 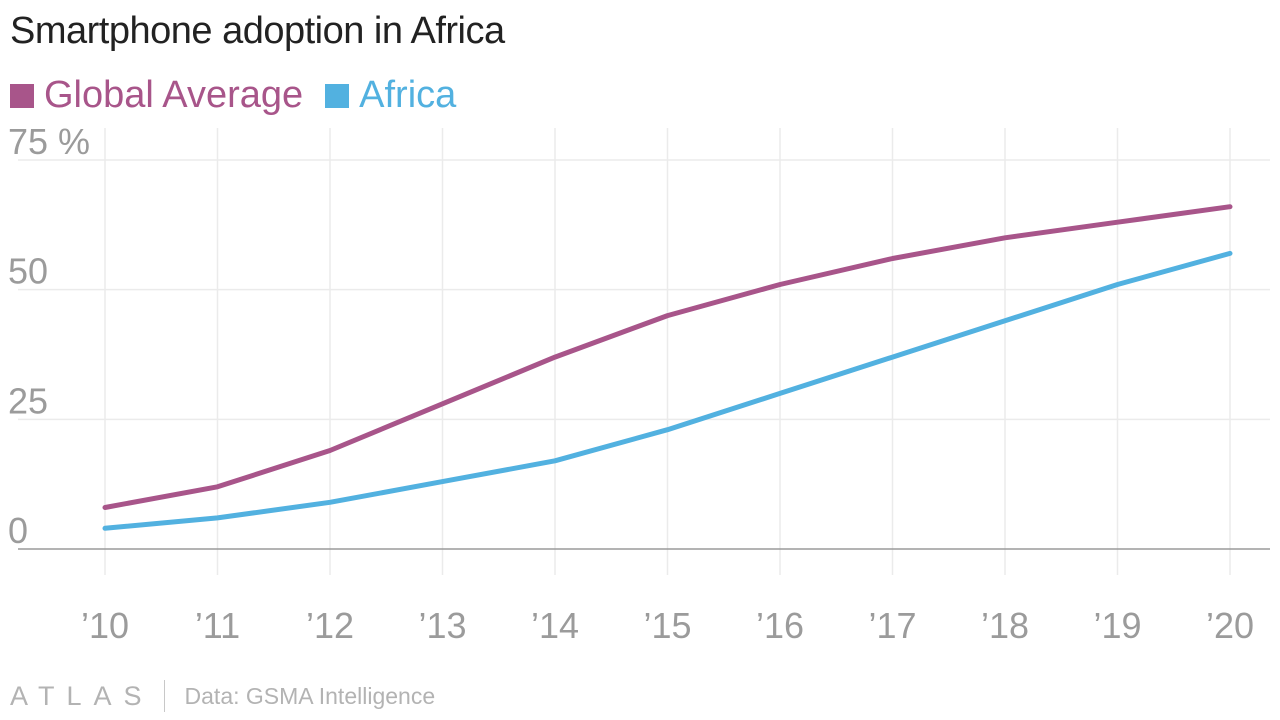 I want to click on chart-footer: ATLAS Data: GSMA Intelligence, so click(x=222, y=696).